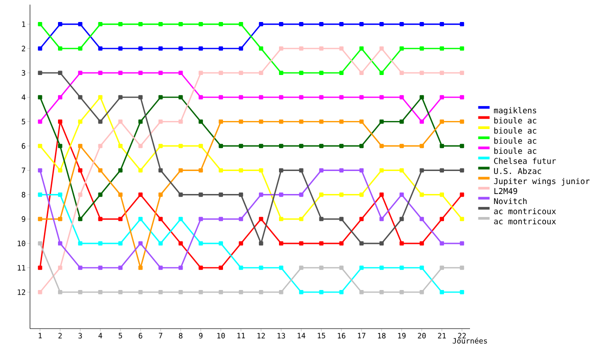  Describe the element at coordinates (510, 201) in the screenshot. I see `legend-label: Novitch` at that location.